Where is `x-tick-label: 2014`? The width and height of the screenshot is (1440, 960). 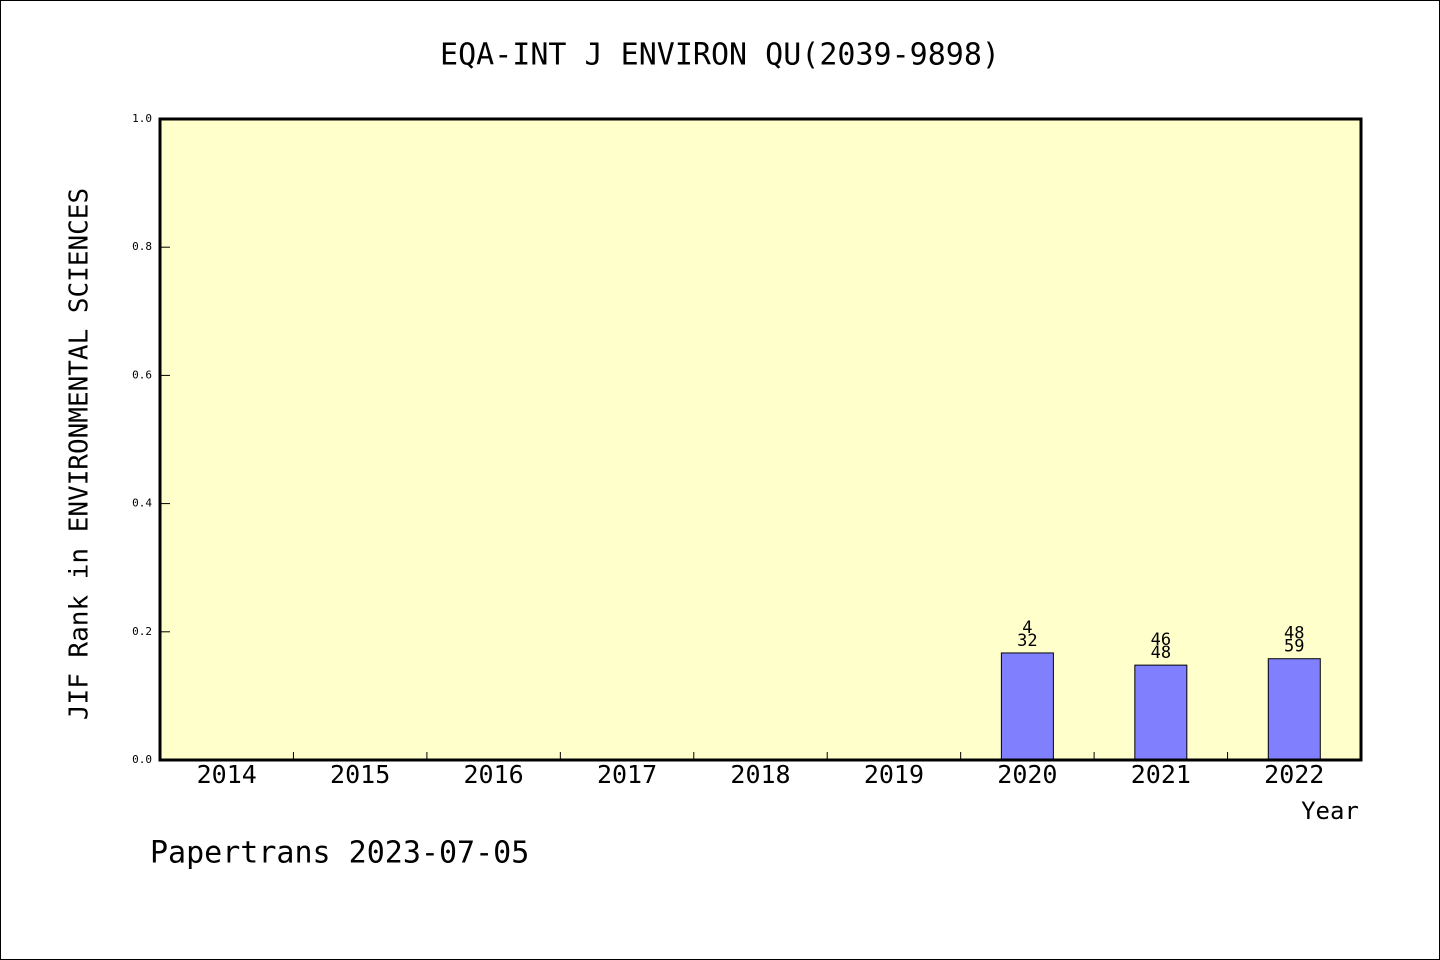
x-tick-label: 2014 is located at coordinates (227, 774).